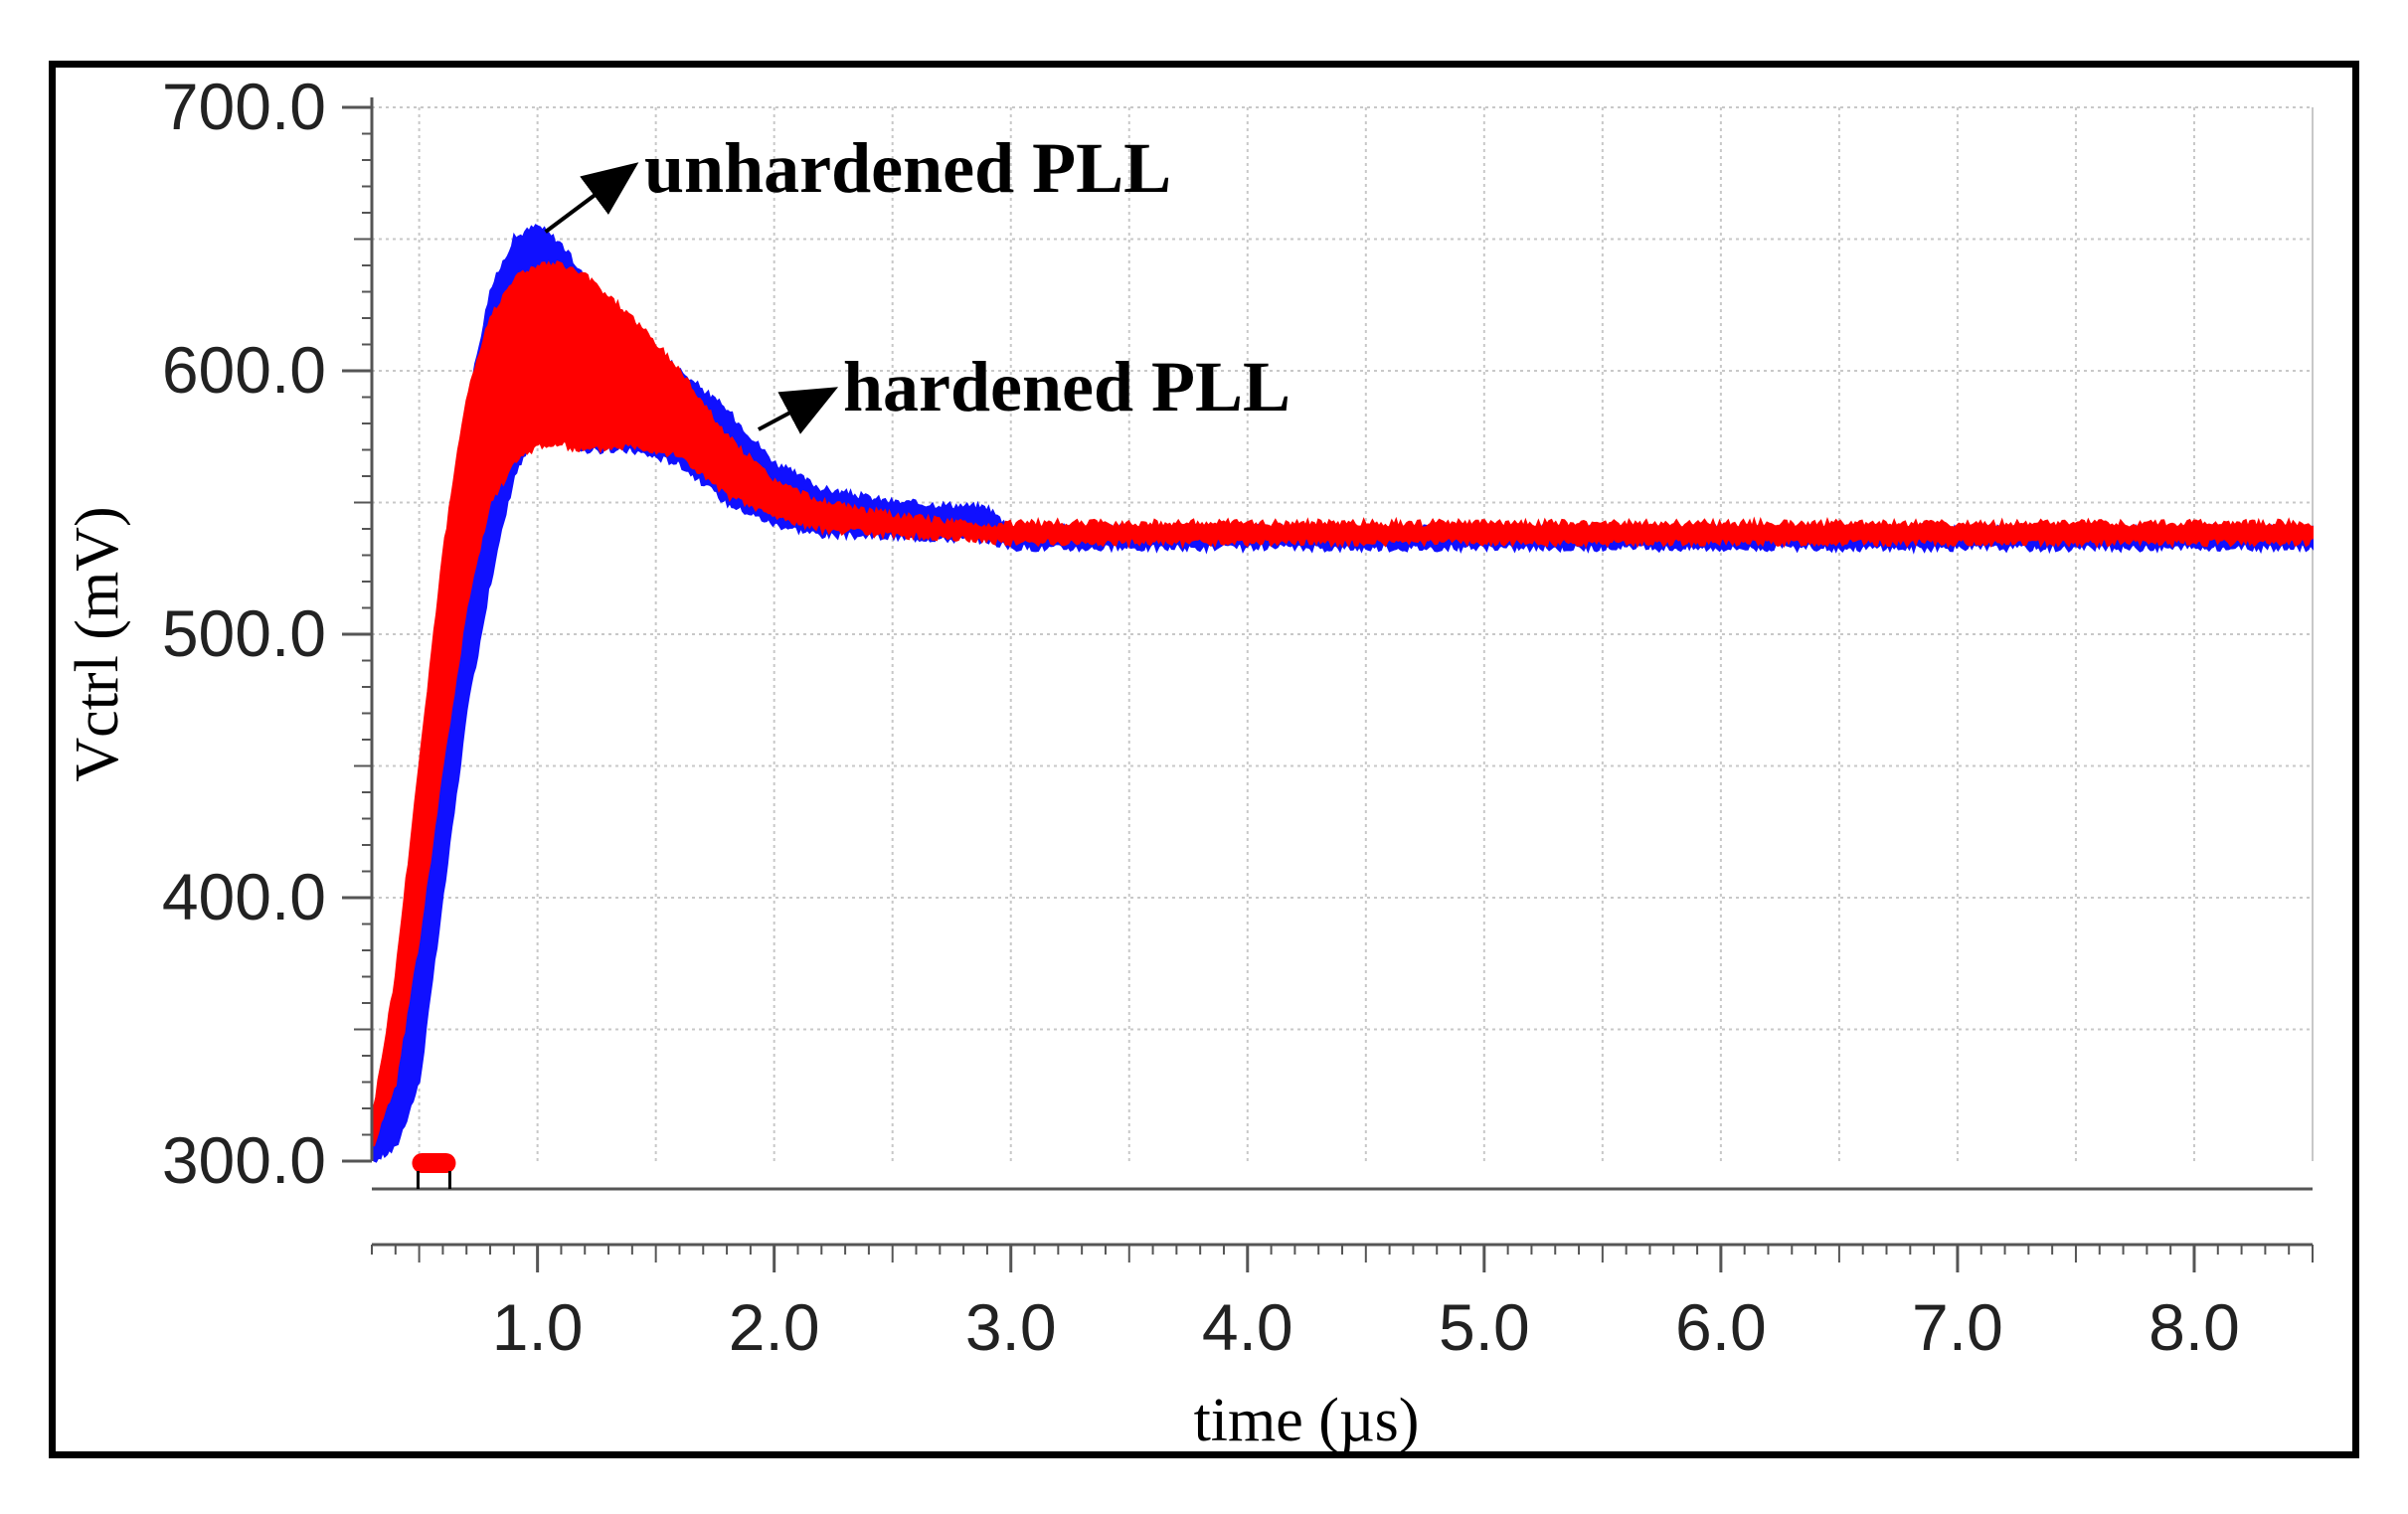  Describe the element at coordinates (433, 1180) in the screenshot. I see `cursor-marker-legs` at that location.